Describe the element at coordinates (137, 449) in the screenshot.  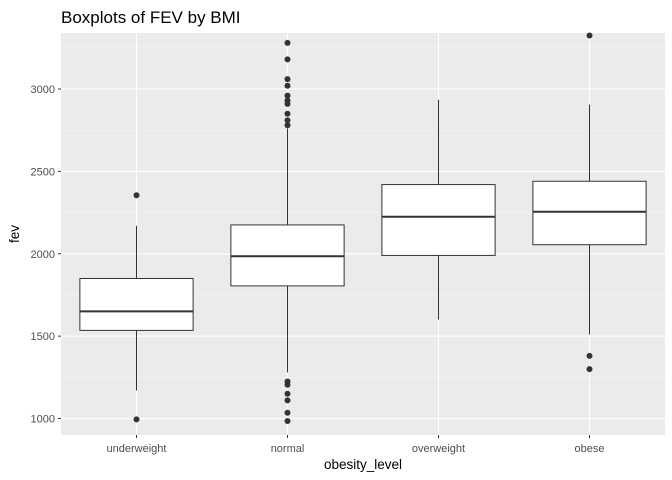
I see `x-tick-label: underweight` at that location.